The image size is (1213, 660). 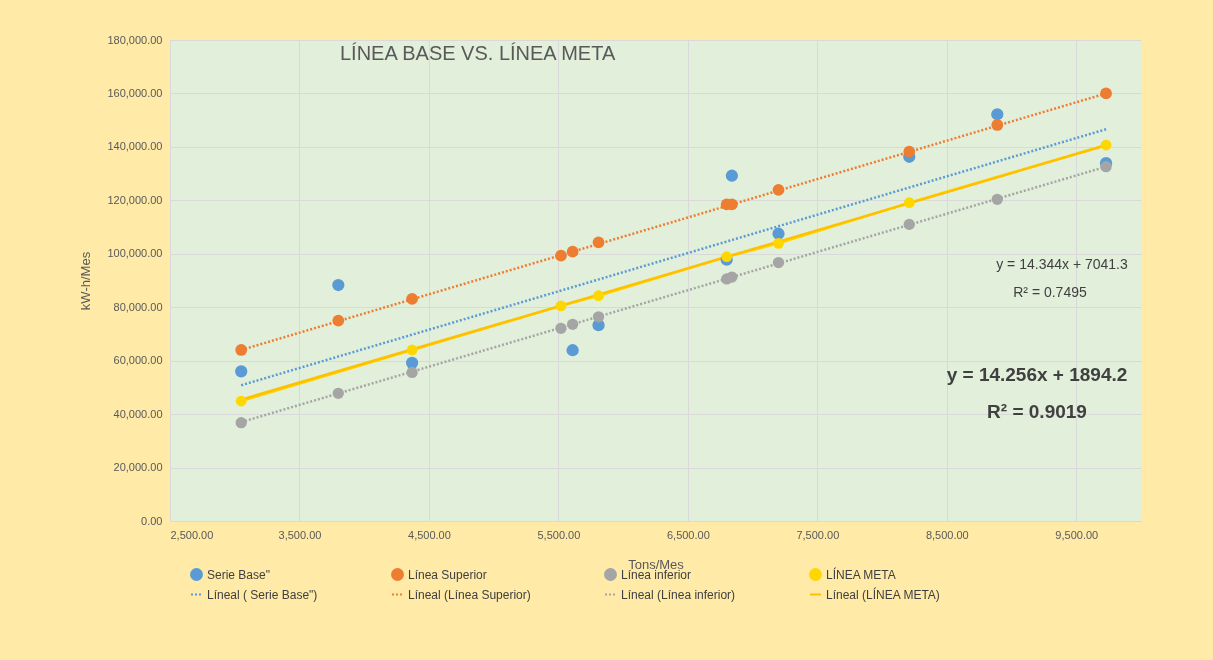 What do you see at coordinates (1077, 534) in the screenshot?
I see `x-tick-label: 9,500.00` at bounding box center [1077, 534].